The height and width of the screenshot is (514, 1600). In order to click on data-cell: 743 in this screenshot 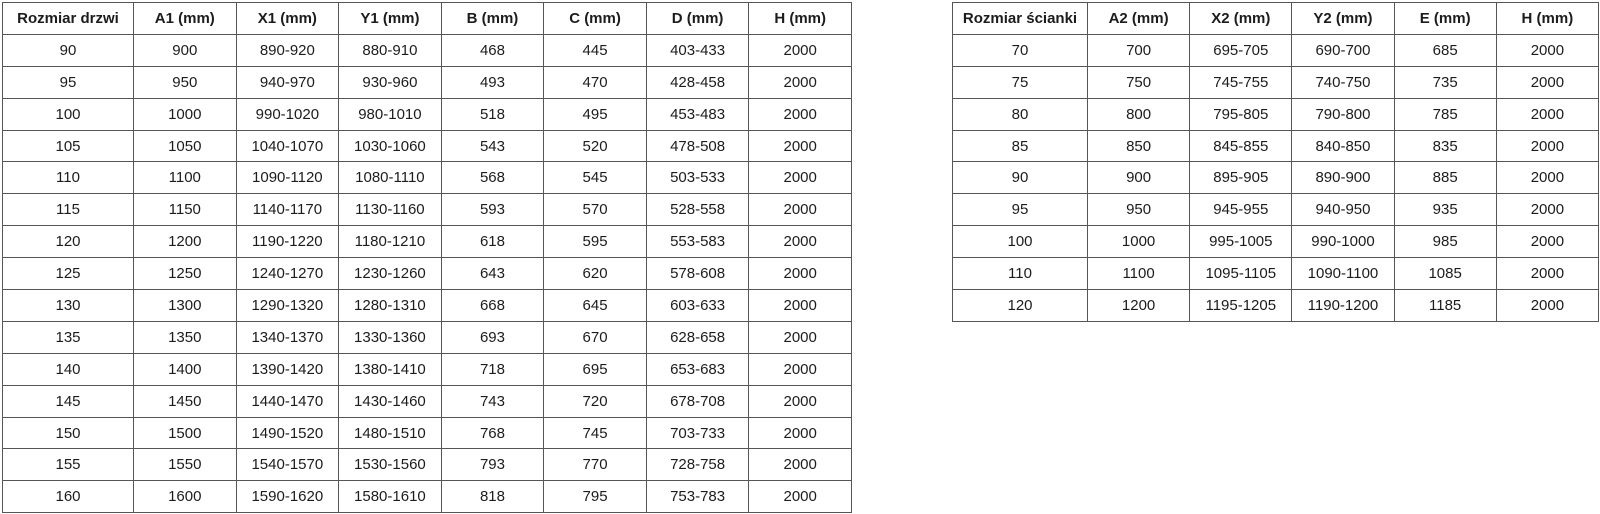, I will do `click(492, 401)`.